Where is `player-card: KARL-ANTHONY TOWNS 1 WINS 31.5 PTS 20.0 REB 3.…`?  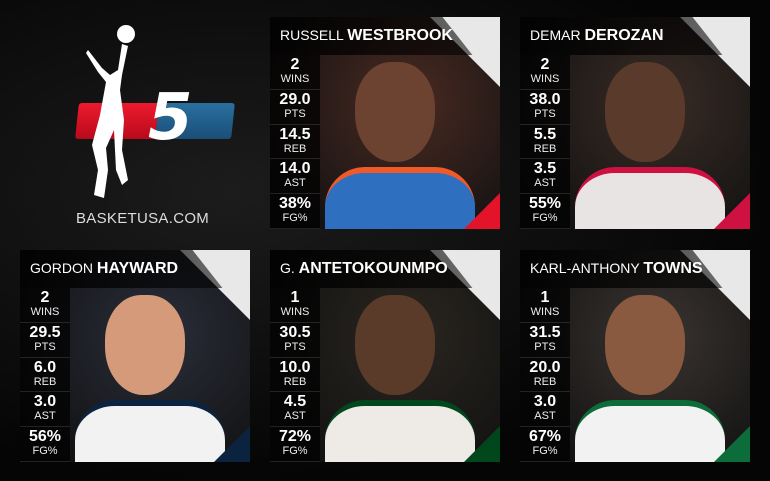 player-card: KARL-ANTHONY TOWNS 1 WINS 31.5 PTS 20.0 REB 3.… is located at coordinates (635, 356).